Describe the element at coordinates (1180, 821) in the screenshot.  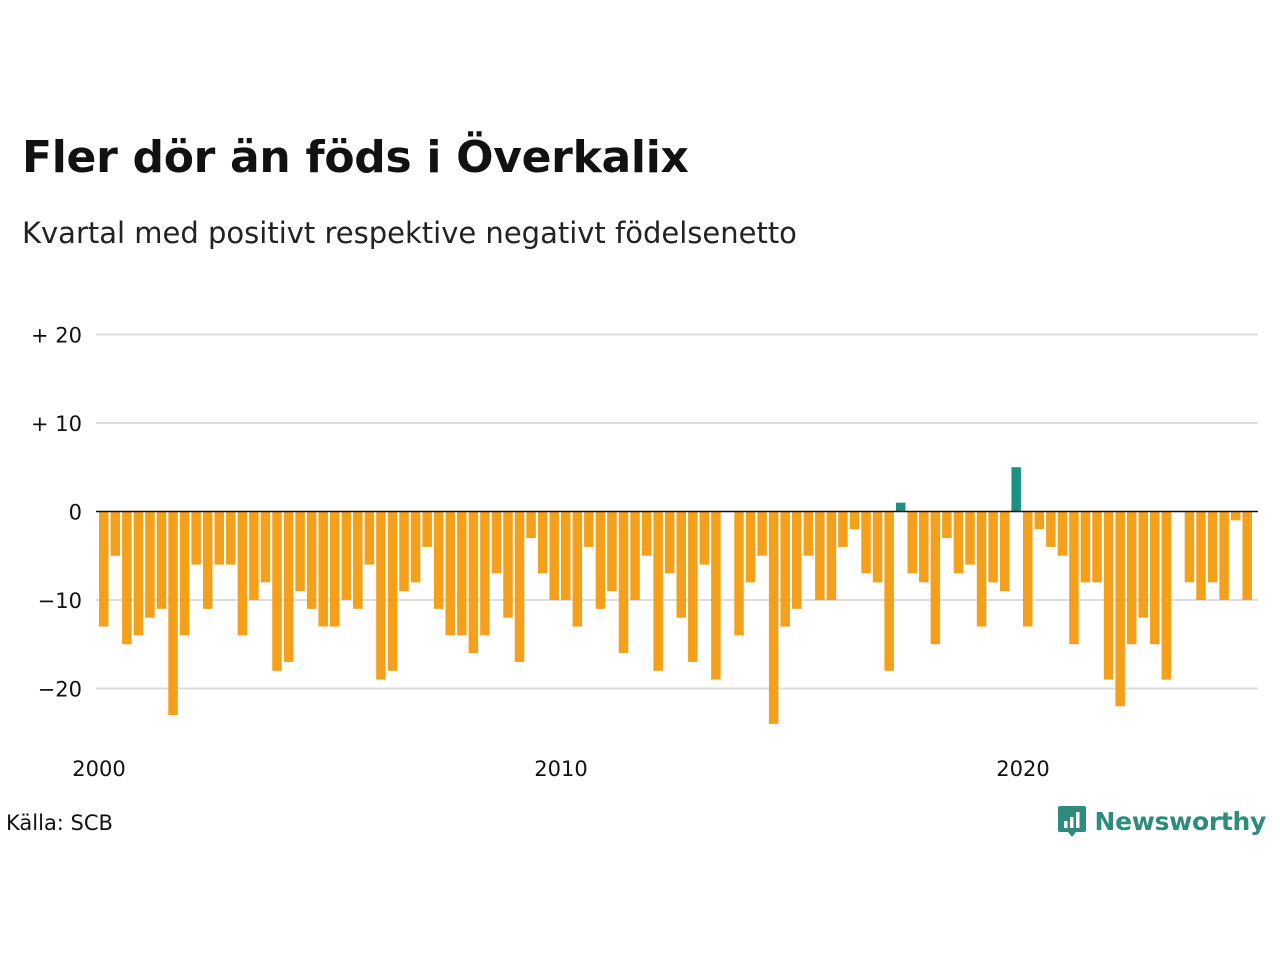
I see `brand-name: Newsworthy` at that location.